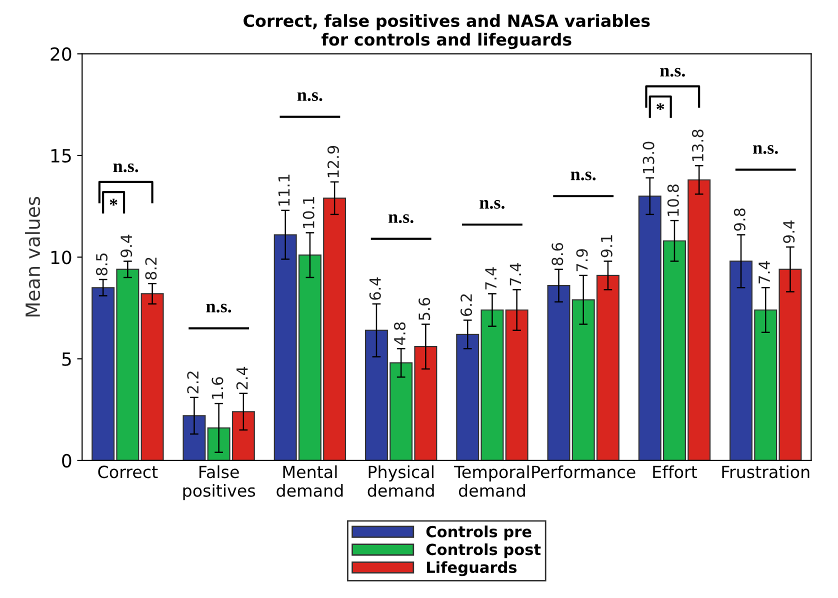 This screenshot has height=598, width=838. I want to click on legend-label: Controls post, so click(483, 550).